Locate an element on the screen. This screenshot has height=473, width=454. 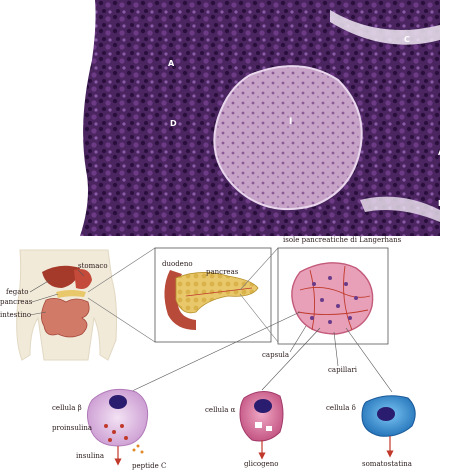
delta-cell-nucleus is located at coordinates (386, 414).